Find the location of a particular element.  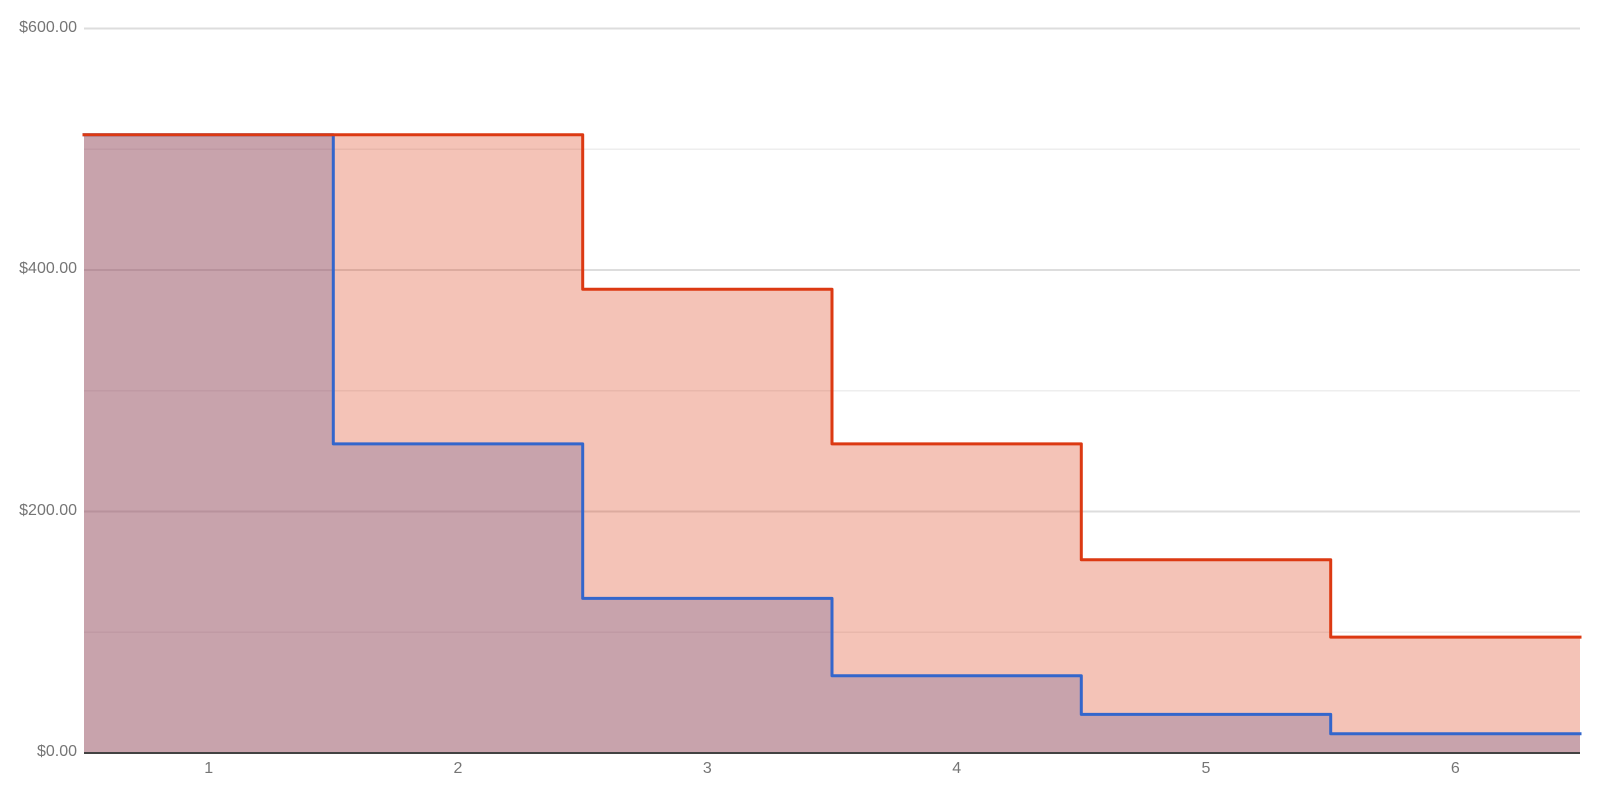

y-tick-label: $400.00 is located at coordinates (48, 268).